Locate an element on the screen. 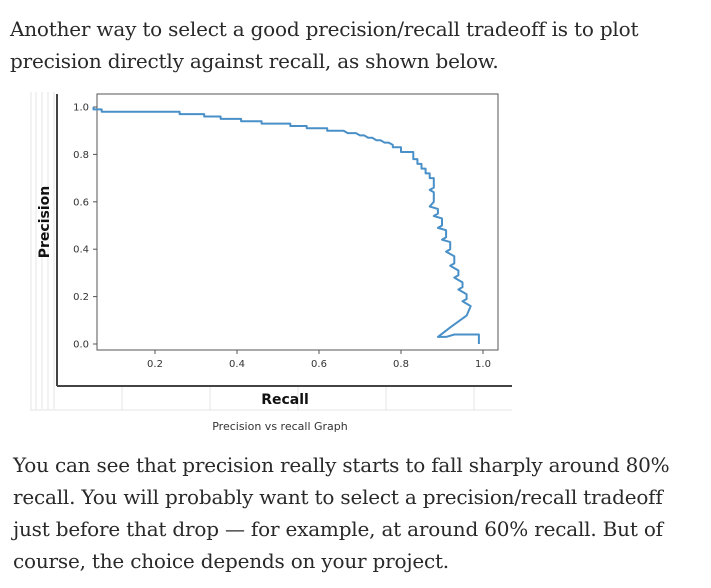  y-tick-label: 0.2 is located at coordinates (81, 297).